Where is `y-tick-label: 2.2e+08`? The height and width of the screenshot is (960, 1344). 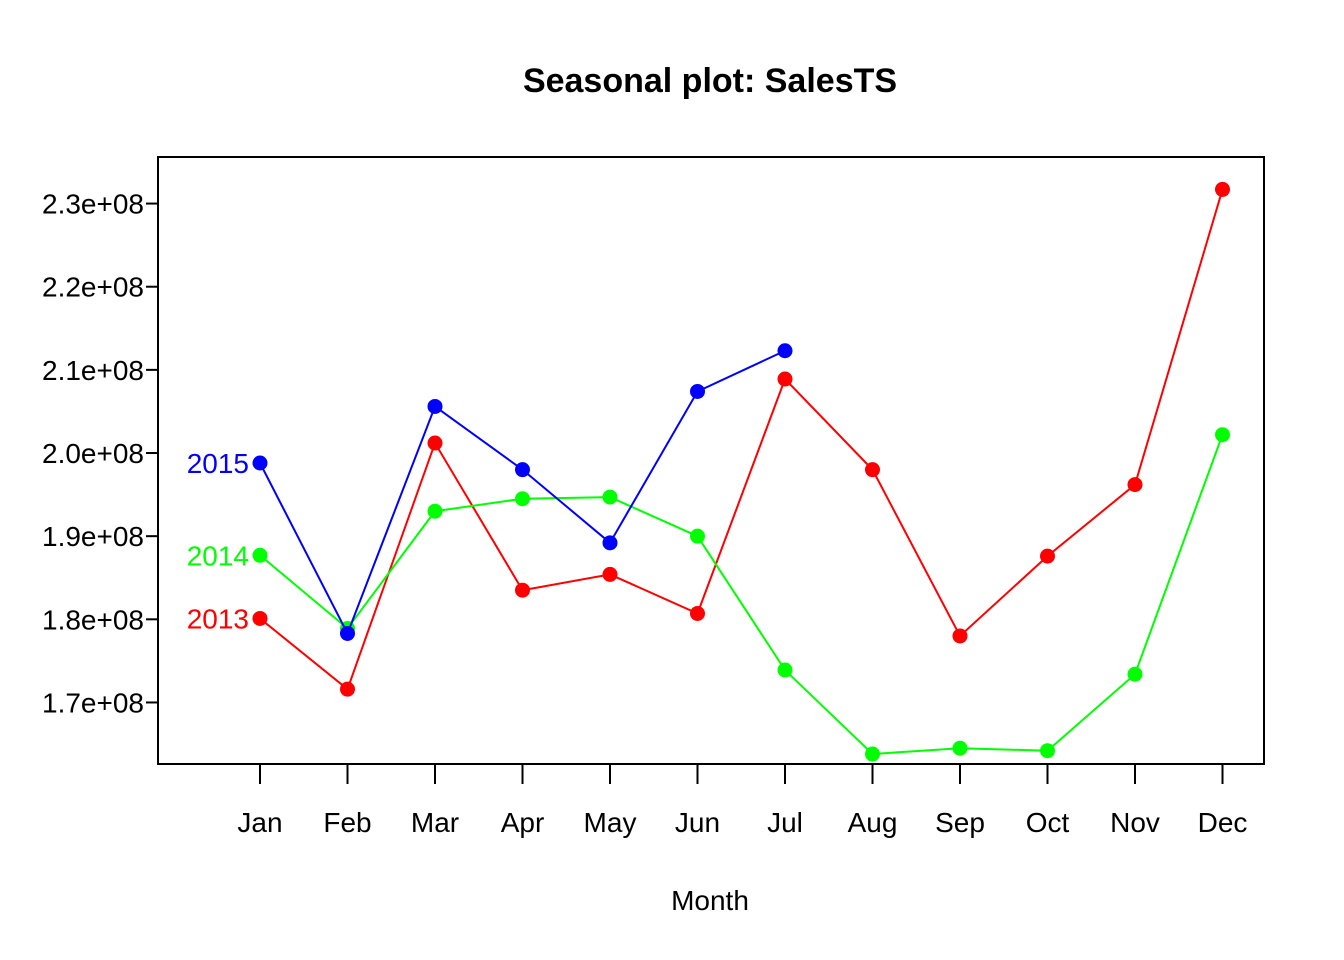 y-tick-label: 2.2e+08 is located at coordinates (93, 287).